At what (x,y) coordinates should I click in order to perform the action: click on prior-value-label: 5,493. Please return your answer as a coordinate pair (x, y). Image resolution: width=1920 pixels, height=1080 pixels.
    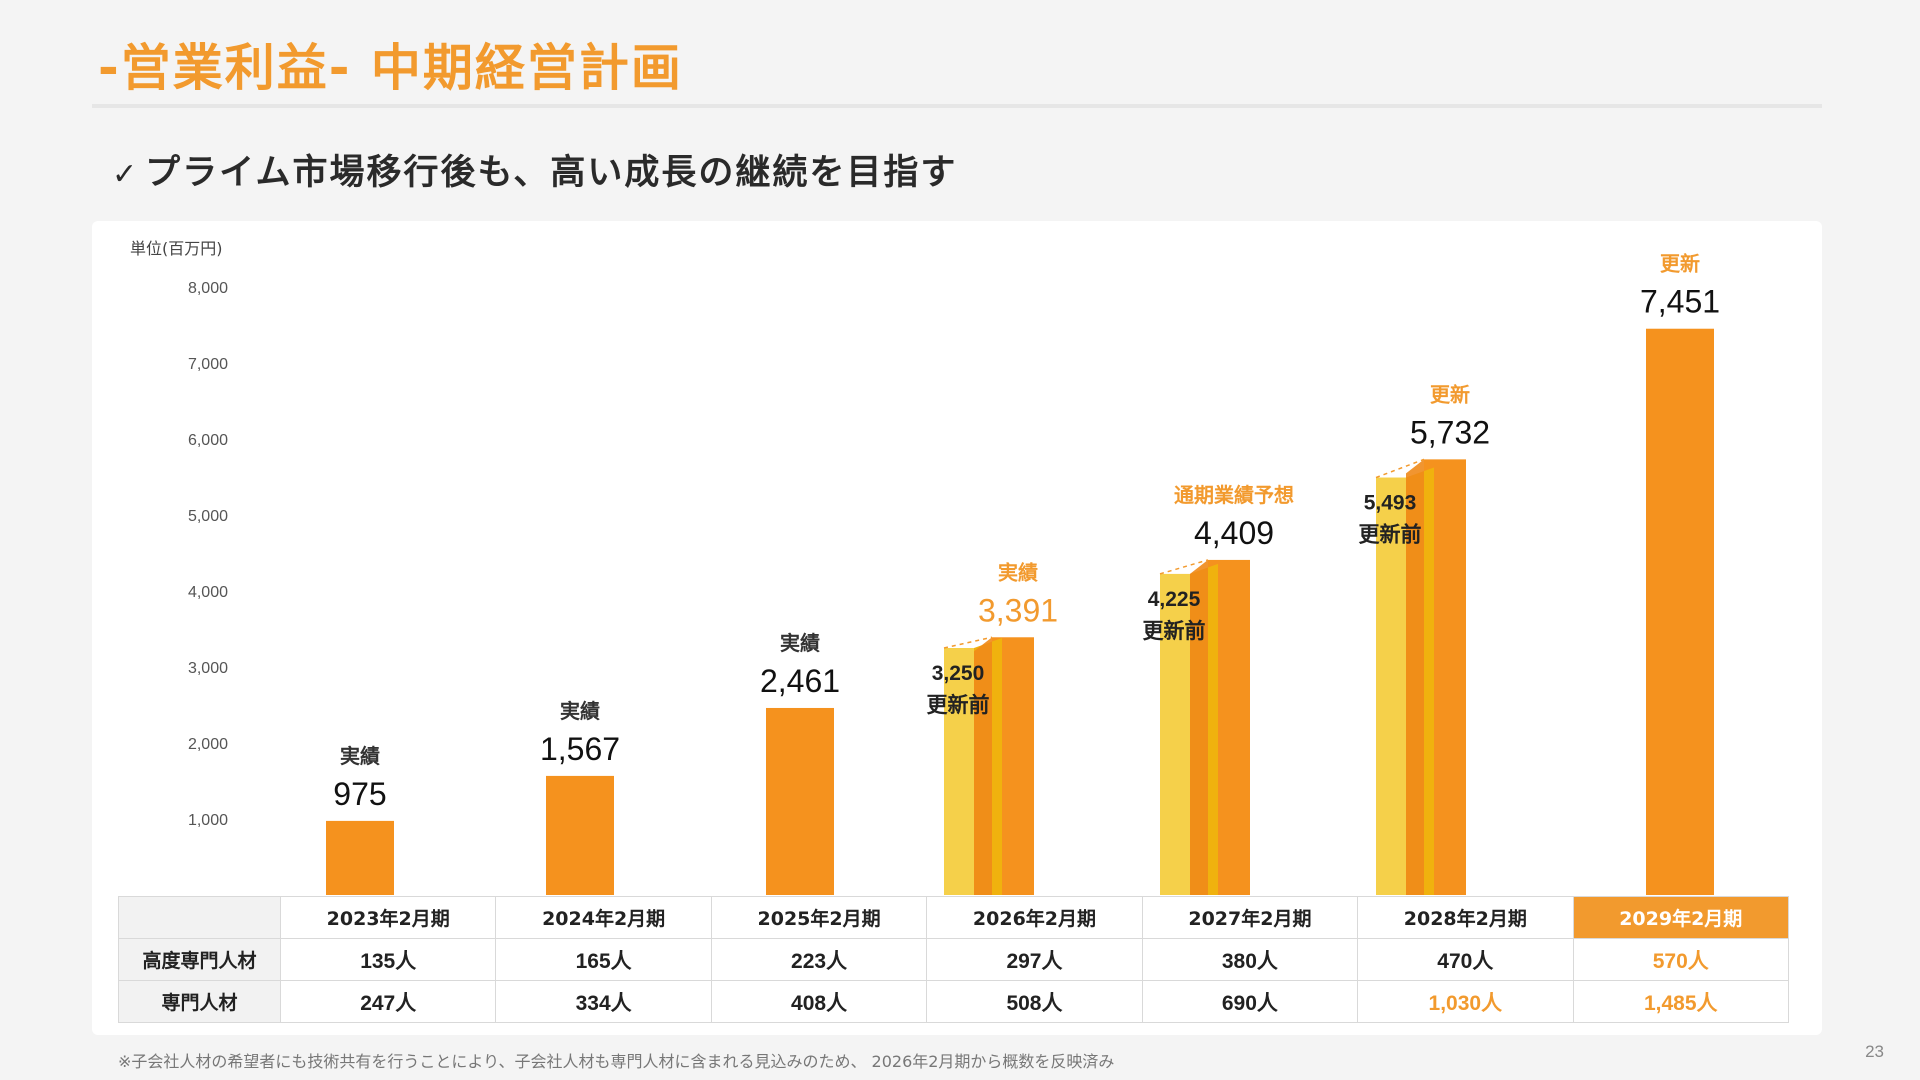
    Looking at the image, I should click on (1390, 503).